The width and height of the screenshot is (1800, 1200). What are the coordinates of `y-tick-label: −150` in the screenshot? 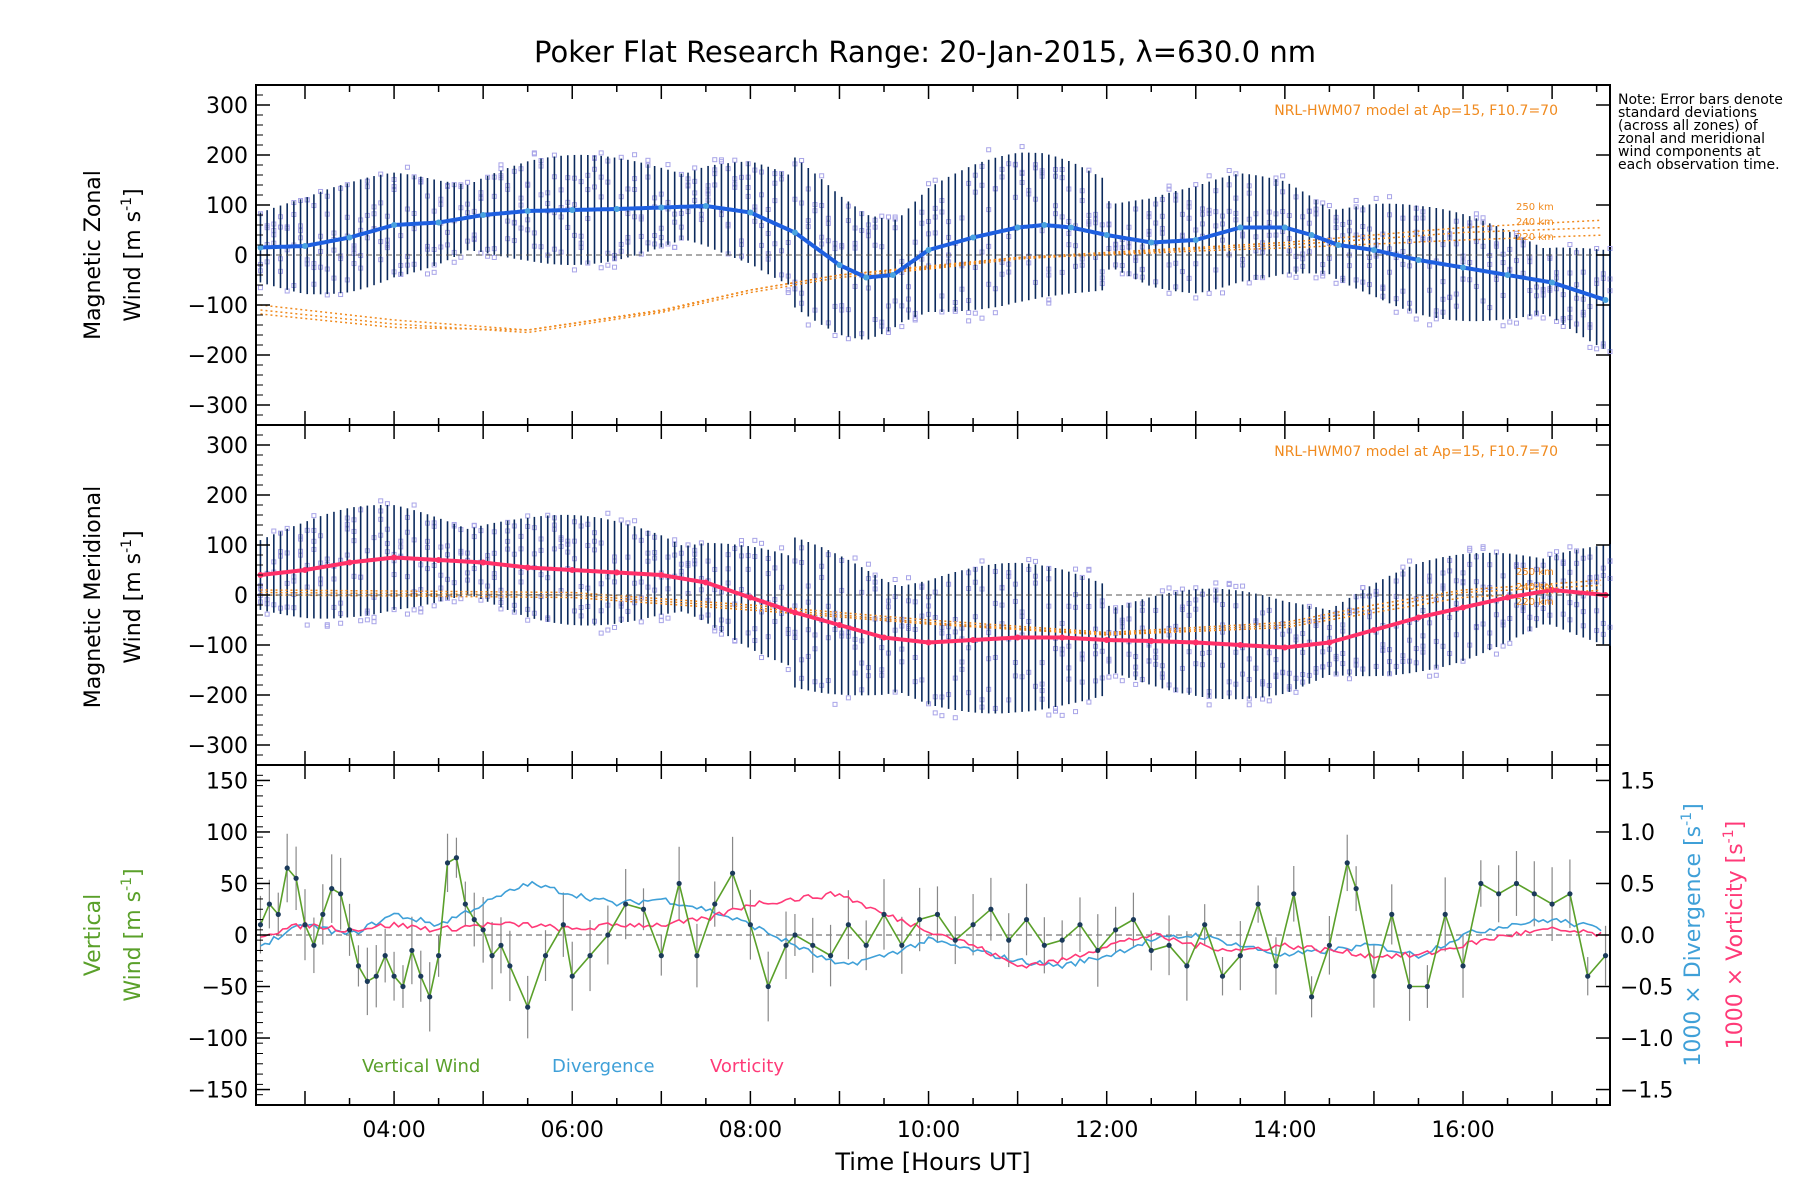 It's located at (218, 1091).